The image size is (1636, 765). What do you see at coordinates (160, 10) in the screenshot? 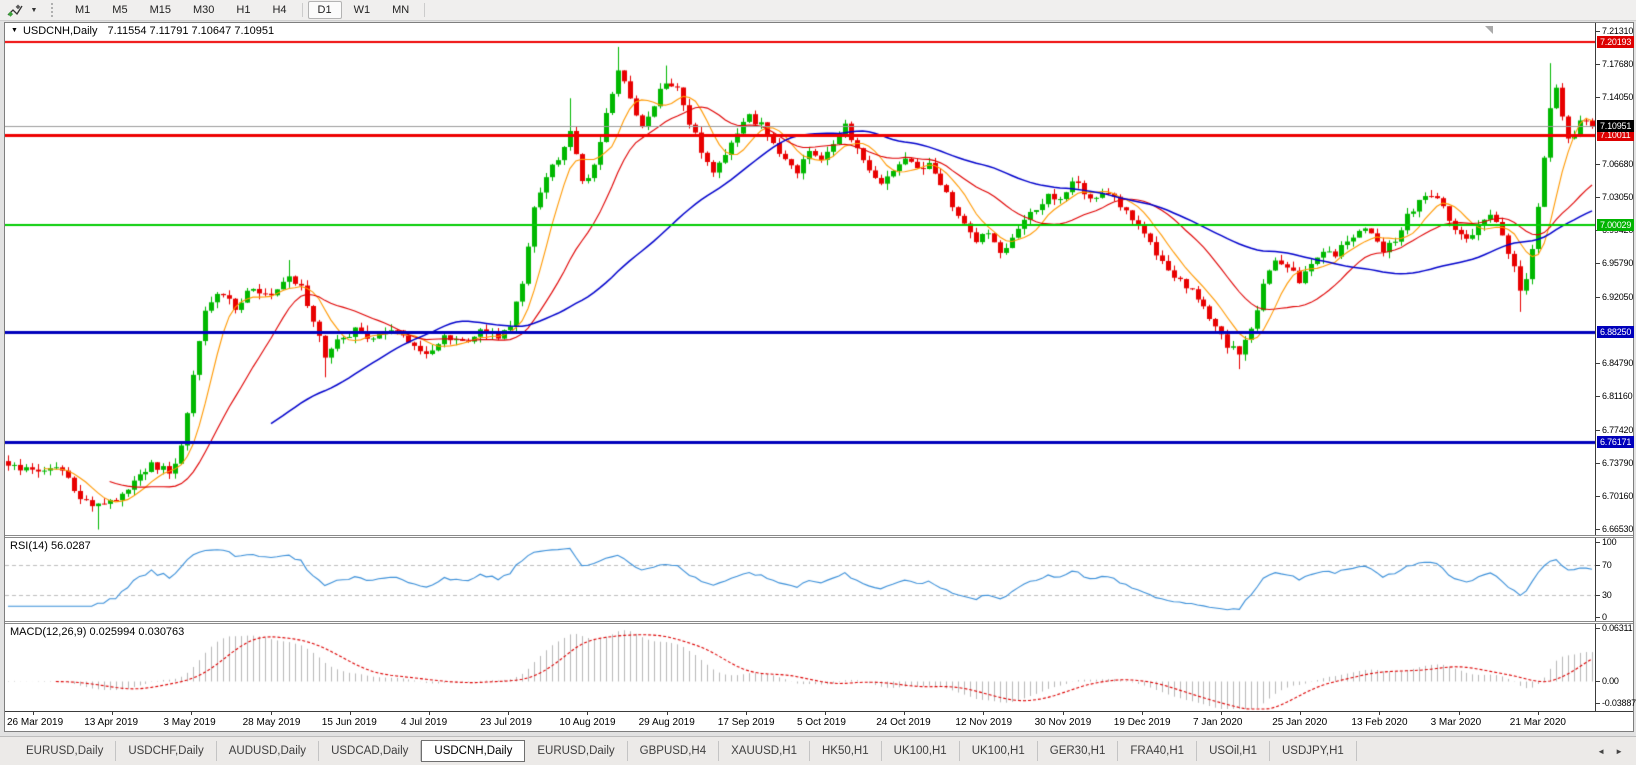
I see `timeframe-button-M15: M15` at bounding box center [160, 10].